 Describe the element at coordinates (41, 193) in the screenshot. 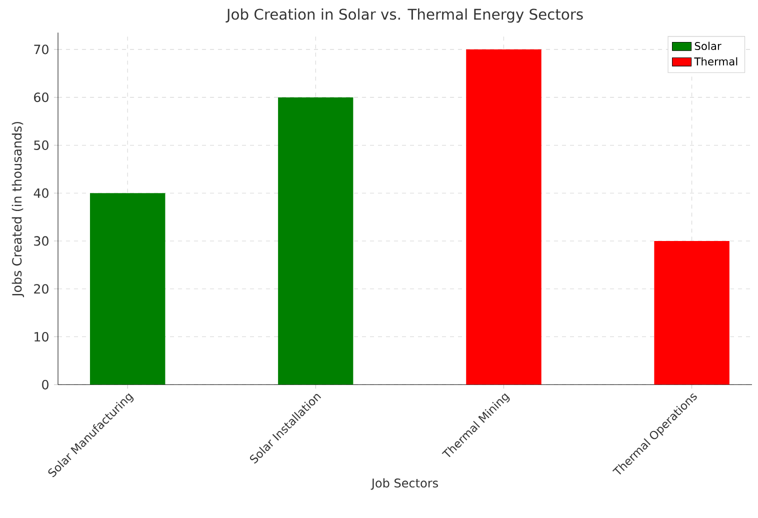

I see `y-tick-label: 40` at that location.